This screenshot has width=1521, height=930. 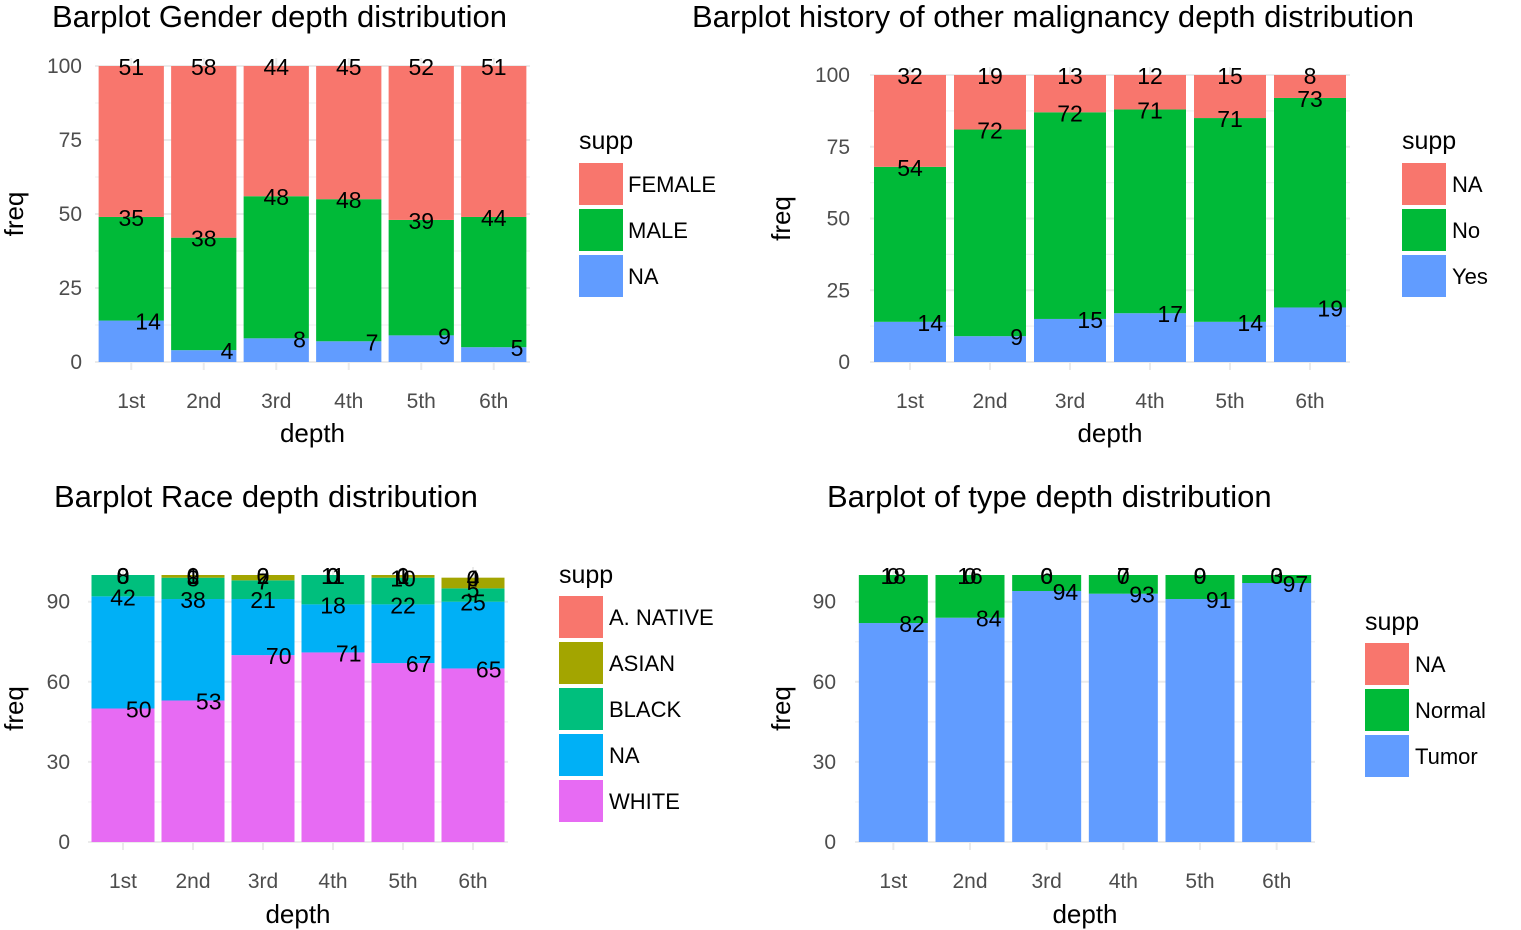 What do you see at coordinates (402, 881) in the screenshot?
I see `x-tick-label: 5th` at bounding box center [402, 881].